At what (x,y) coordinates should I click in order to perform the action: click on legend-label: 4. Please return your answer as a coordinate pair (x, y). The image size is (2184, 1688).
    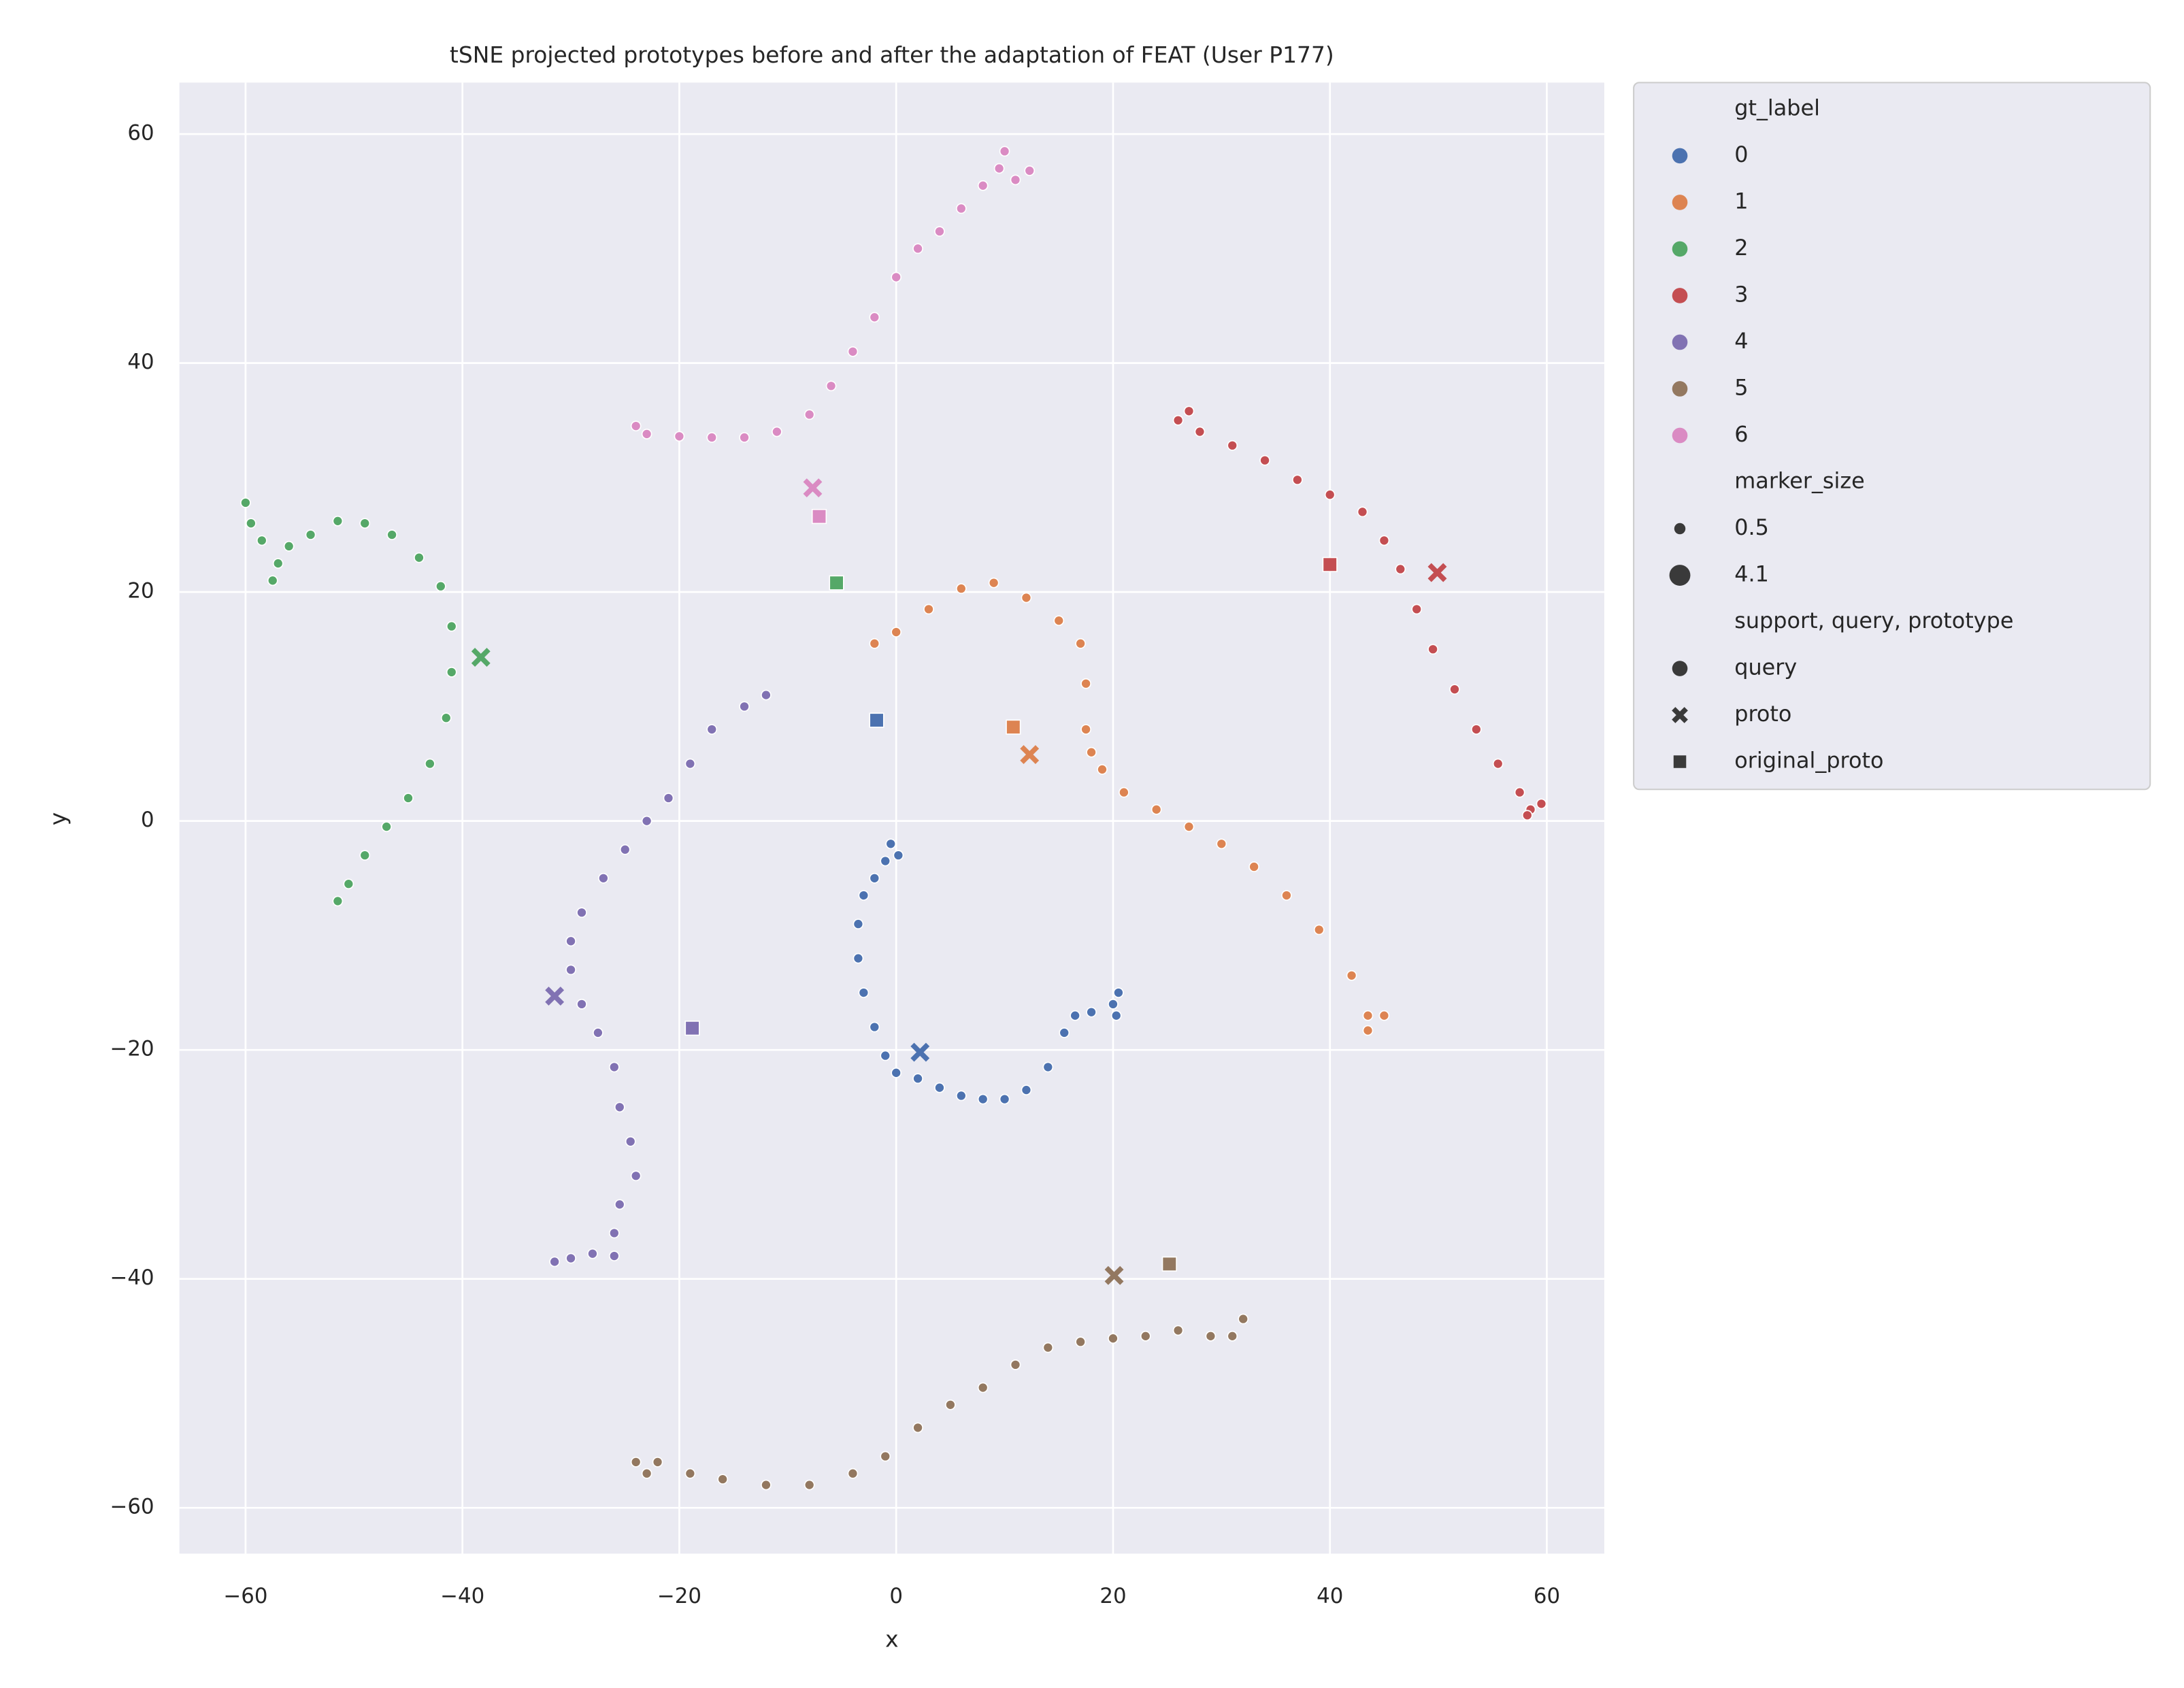
    Looking at the image, I should click on (1741, 341).